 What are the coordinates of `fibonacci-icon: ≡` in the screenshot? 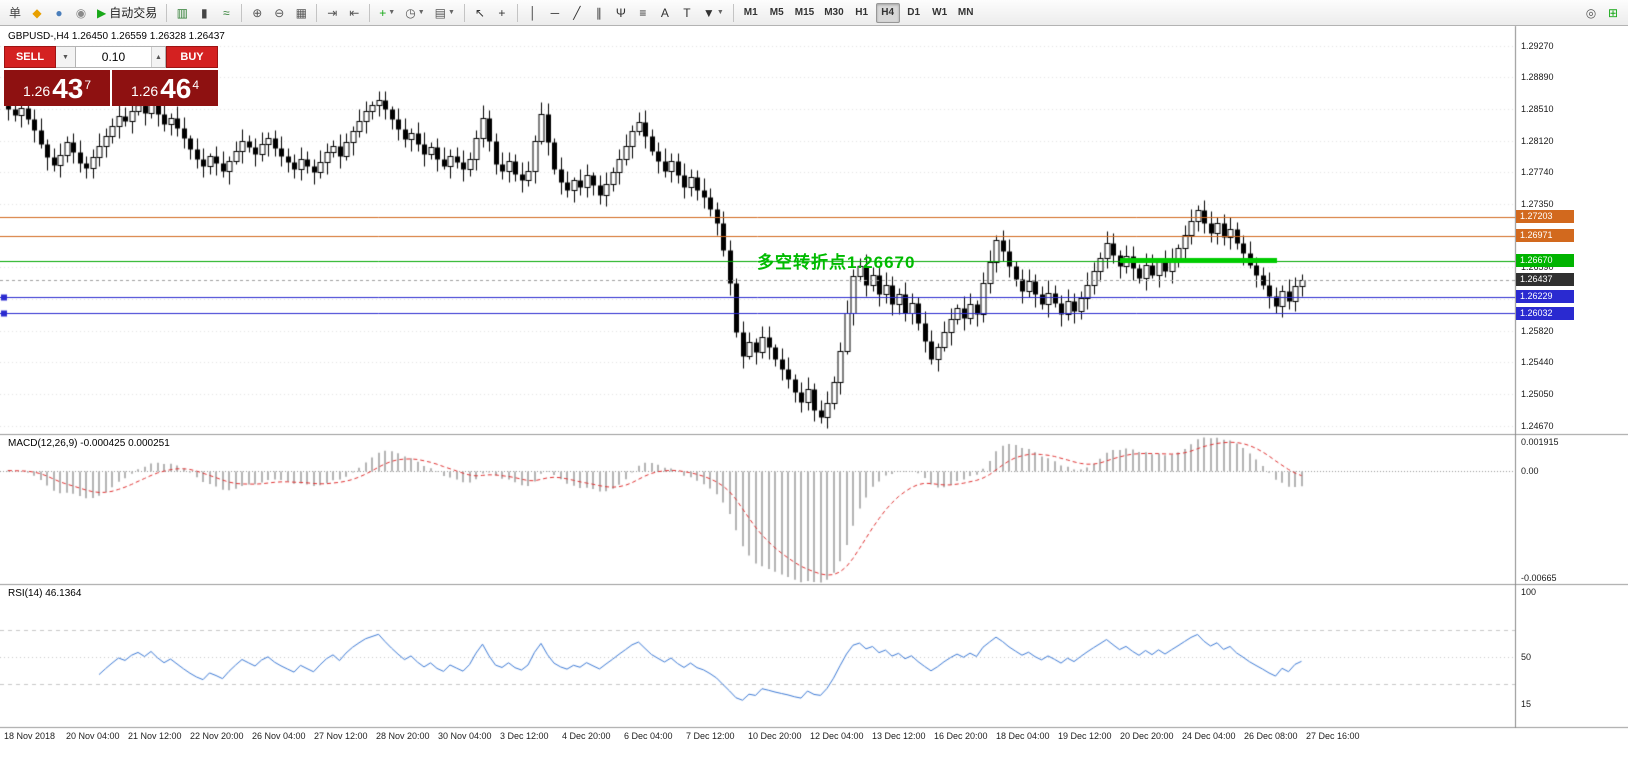 It's located at (643, 12).